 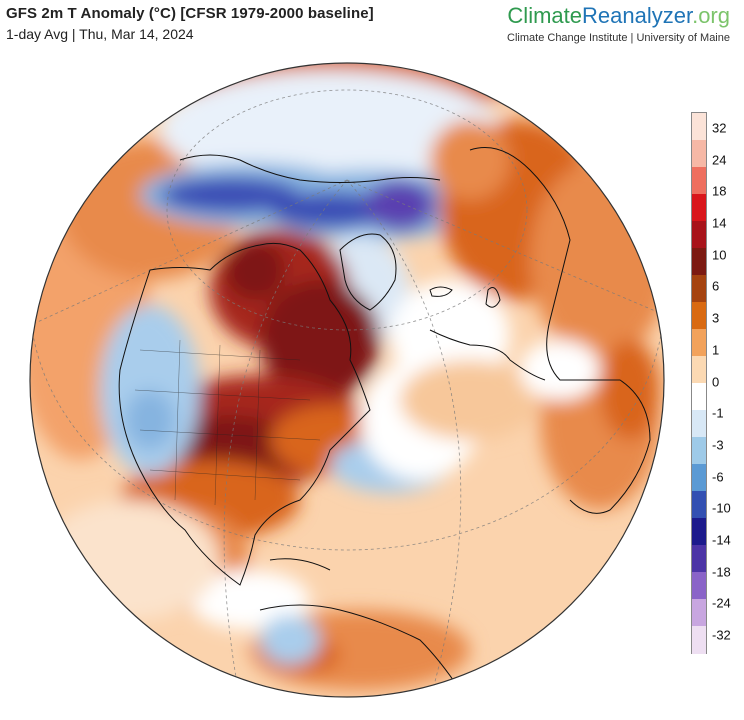 I want to click on colorbar-label: 0, so click(x=716, y=381).